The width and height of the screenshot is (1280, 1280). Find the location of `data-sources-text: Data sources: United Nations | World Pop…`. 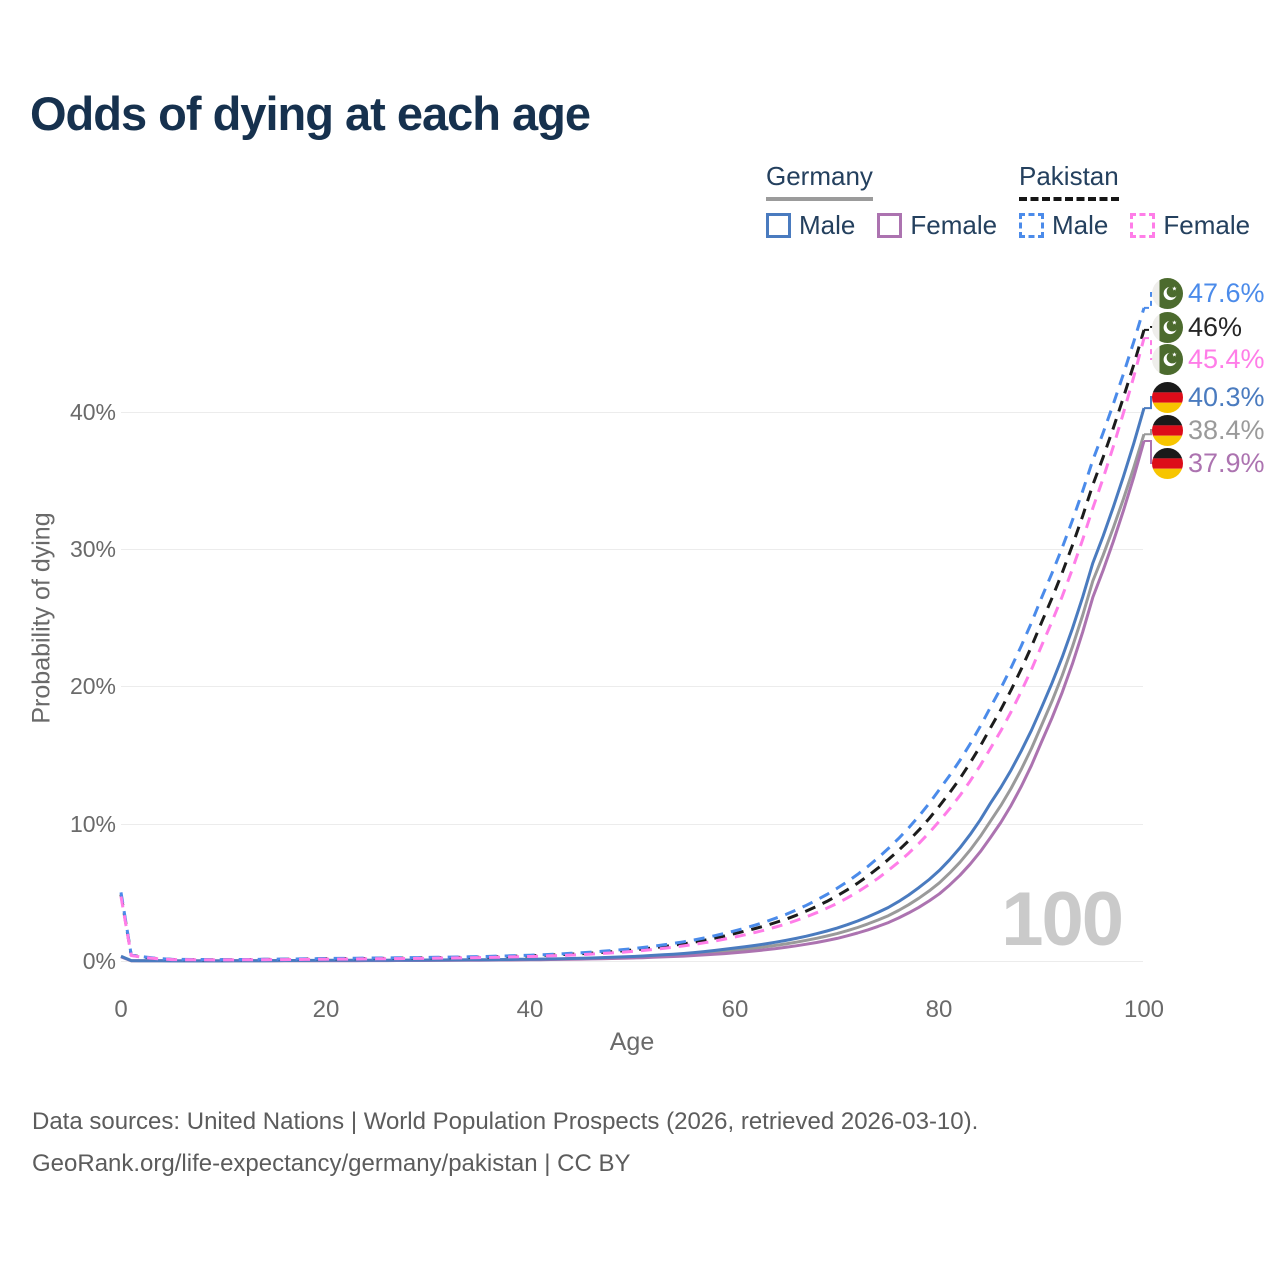

data-sources-text: Data sources: United Nations | World Pop… is located at coordinates (505, 1121).